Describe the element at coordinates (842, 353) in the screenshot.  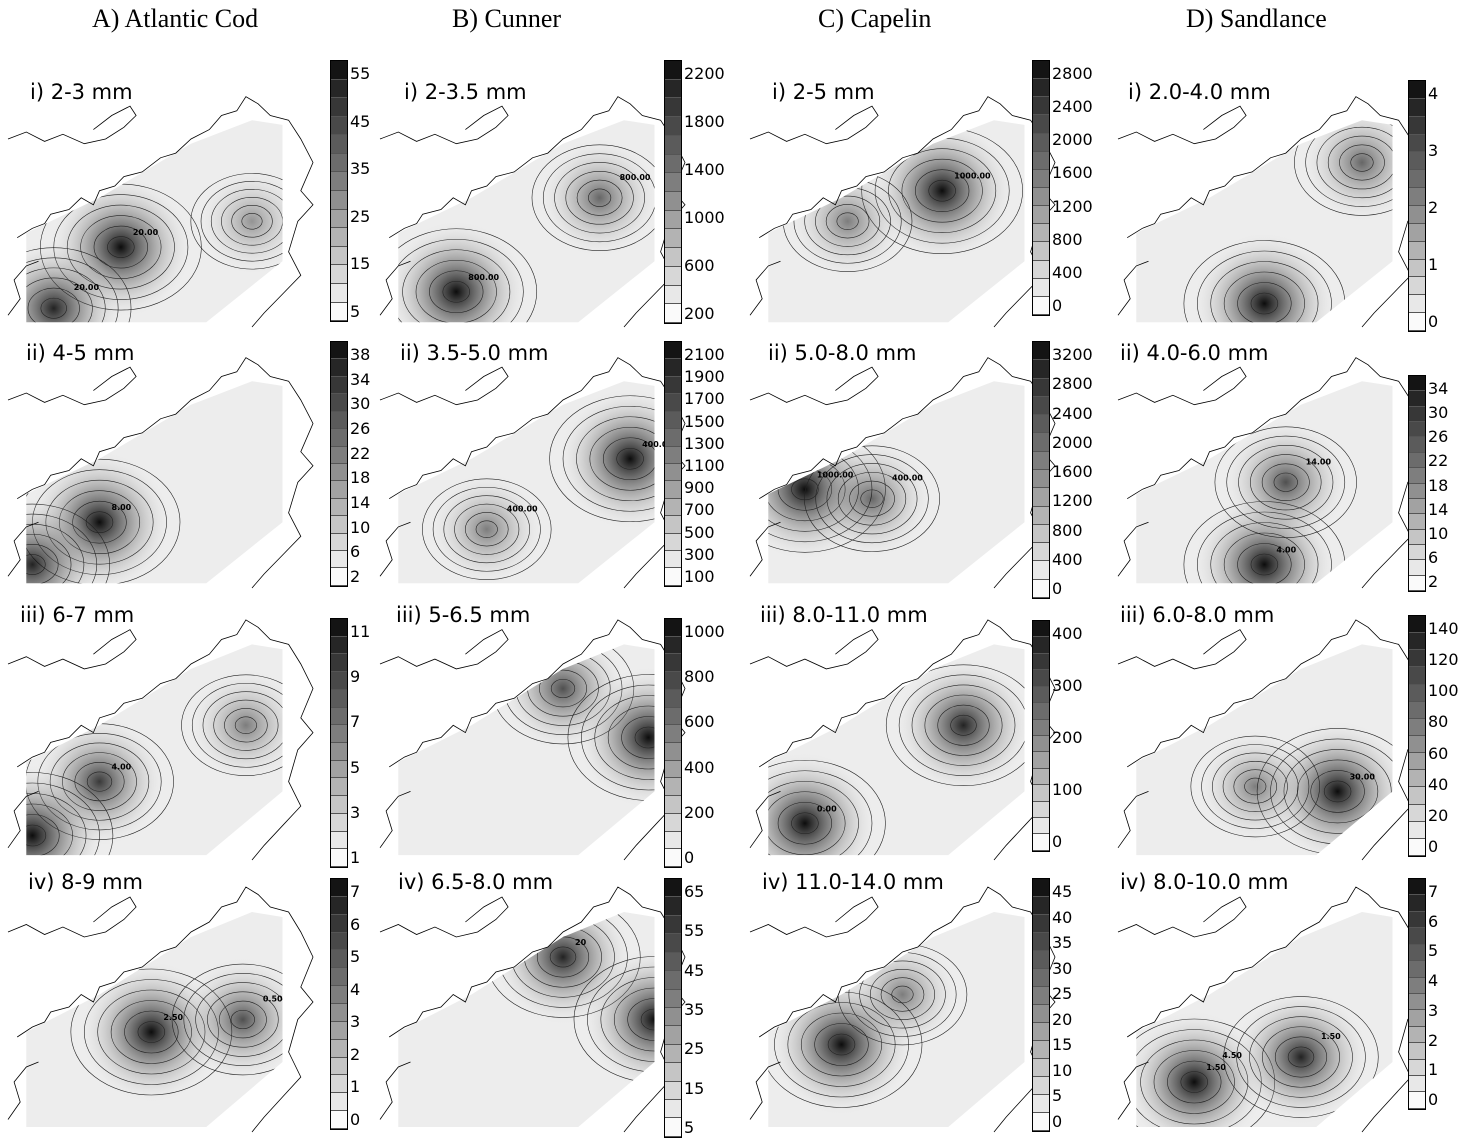
I see `panel-label: ii) 5.0-8.0 mm` at that location.